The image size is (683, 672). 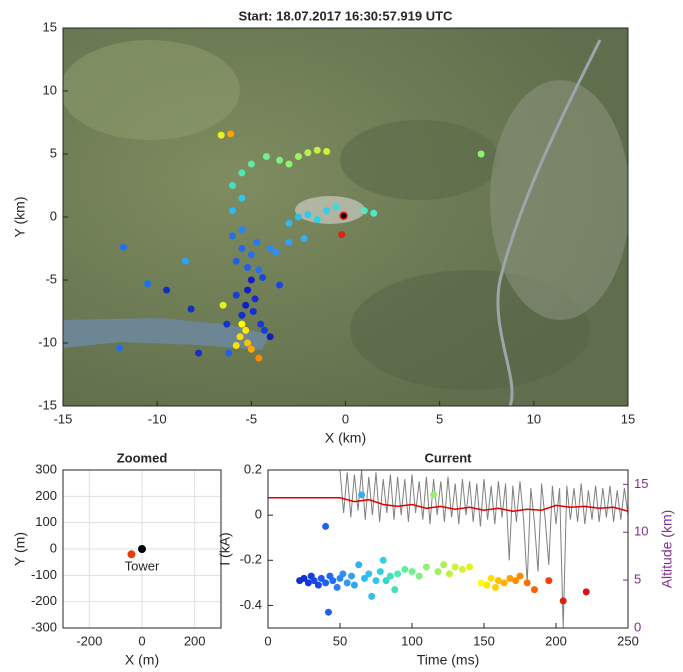 What do you see at coordinates (46, 495) in the screenshot?
I see `y-tick-label: 200` at bounding box center [46, 495].